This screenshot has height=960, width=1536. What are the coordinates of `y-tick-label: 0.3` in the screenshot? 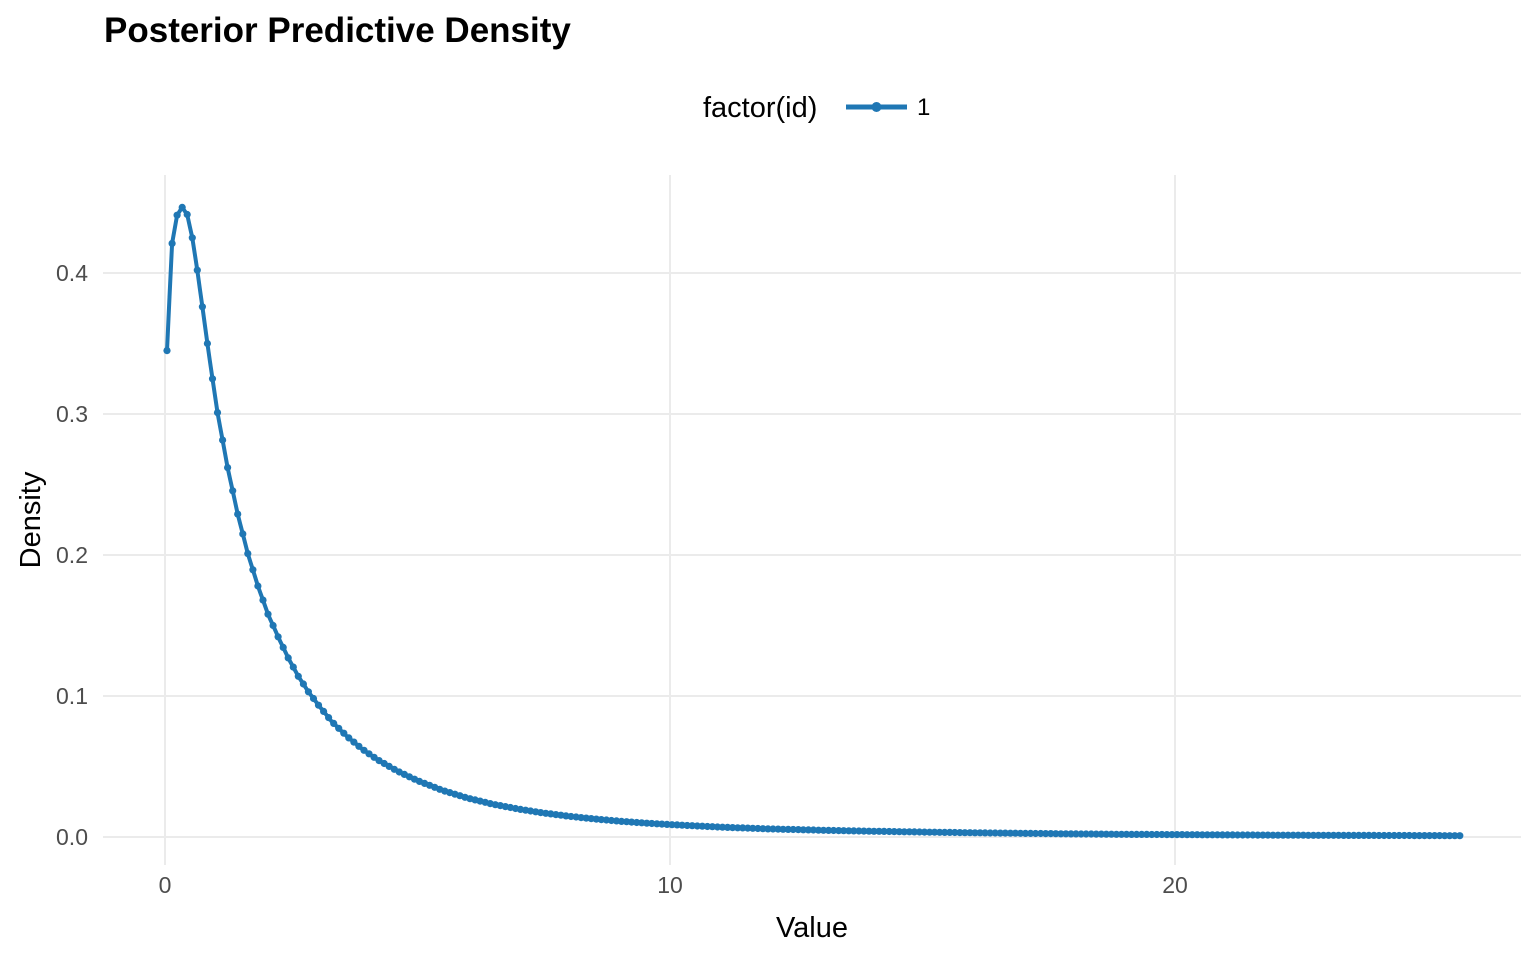 It's located at (72, 414).